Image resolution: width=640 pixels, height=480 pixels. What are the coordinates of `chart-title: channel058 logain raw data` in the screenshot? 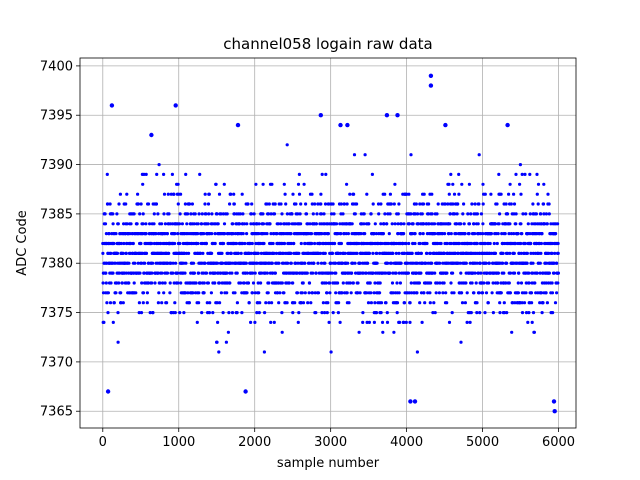 It's located at (327, 44).